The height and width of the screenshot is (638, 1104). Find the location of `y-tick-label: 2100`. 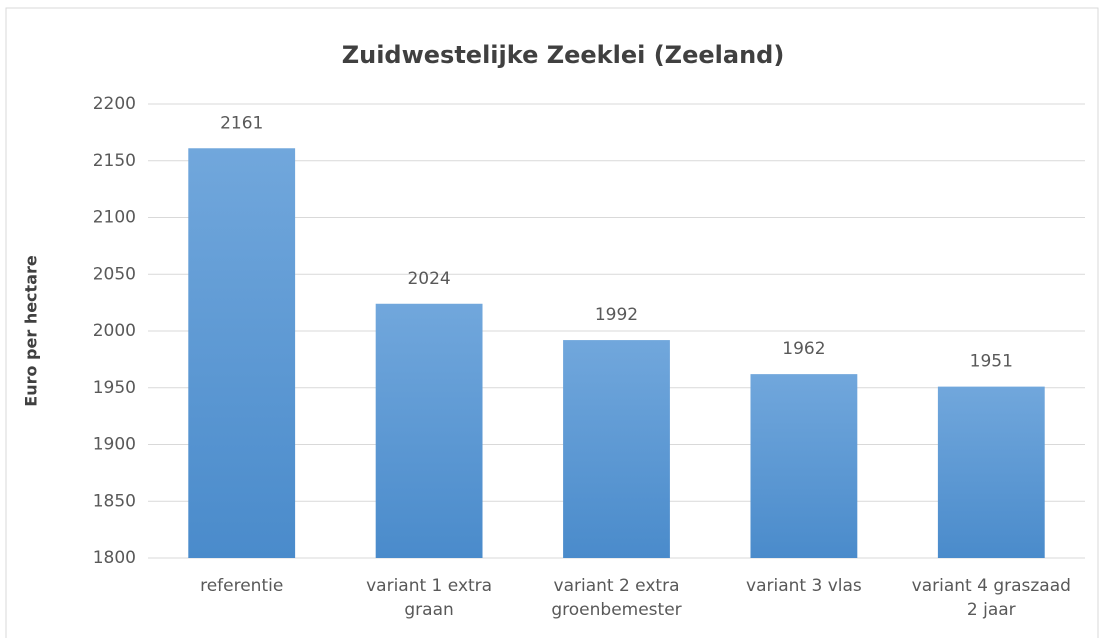

y-tick-label: 2100 is located at coordinates (114, 218).